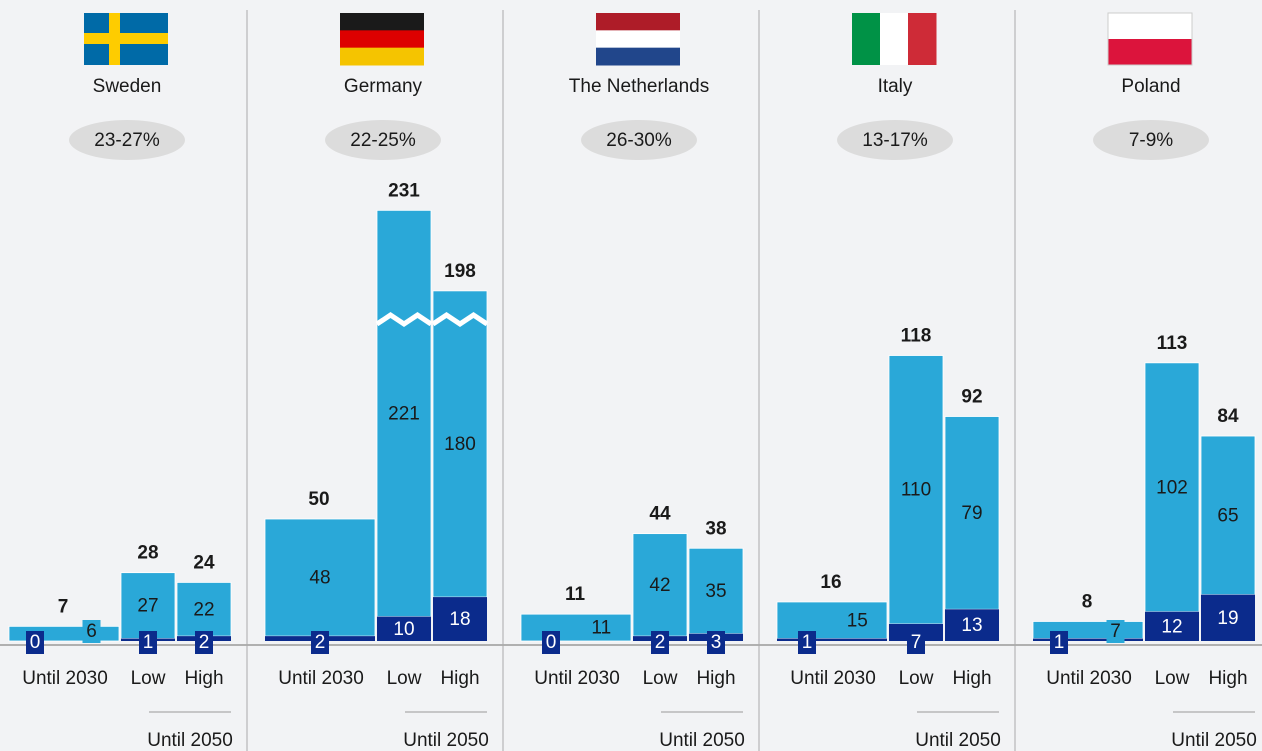 This screenshot has height=751, width=1262. I want to click on total-label: 11, so click(575, 594).